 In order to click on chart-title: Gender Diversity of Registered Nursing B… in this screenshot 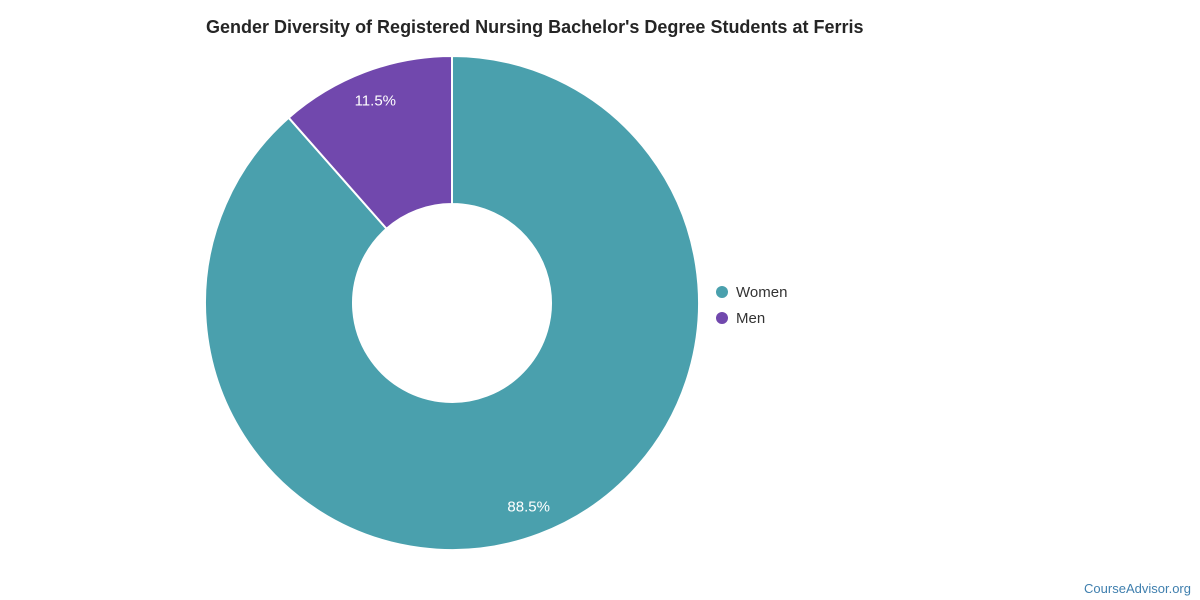, I will do `click(535, 27)`.